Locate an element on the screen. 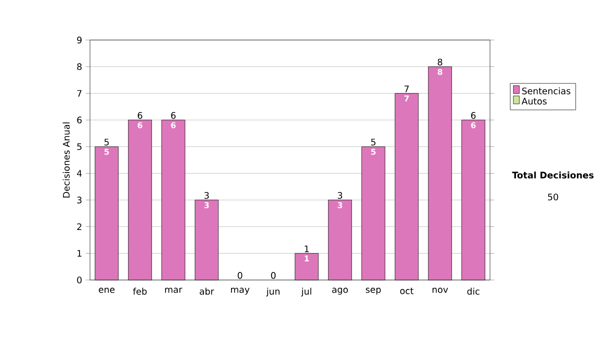 The width and height of the screenshot is (600, 340). x-tick-label: oct is located at coordinates (407, 291).